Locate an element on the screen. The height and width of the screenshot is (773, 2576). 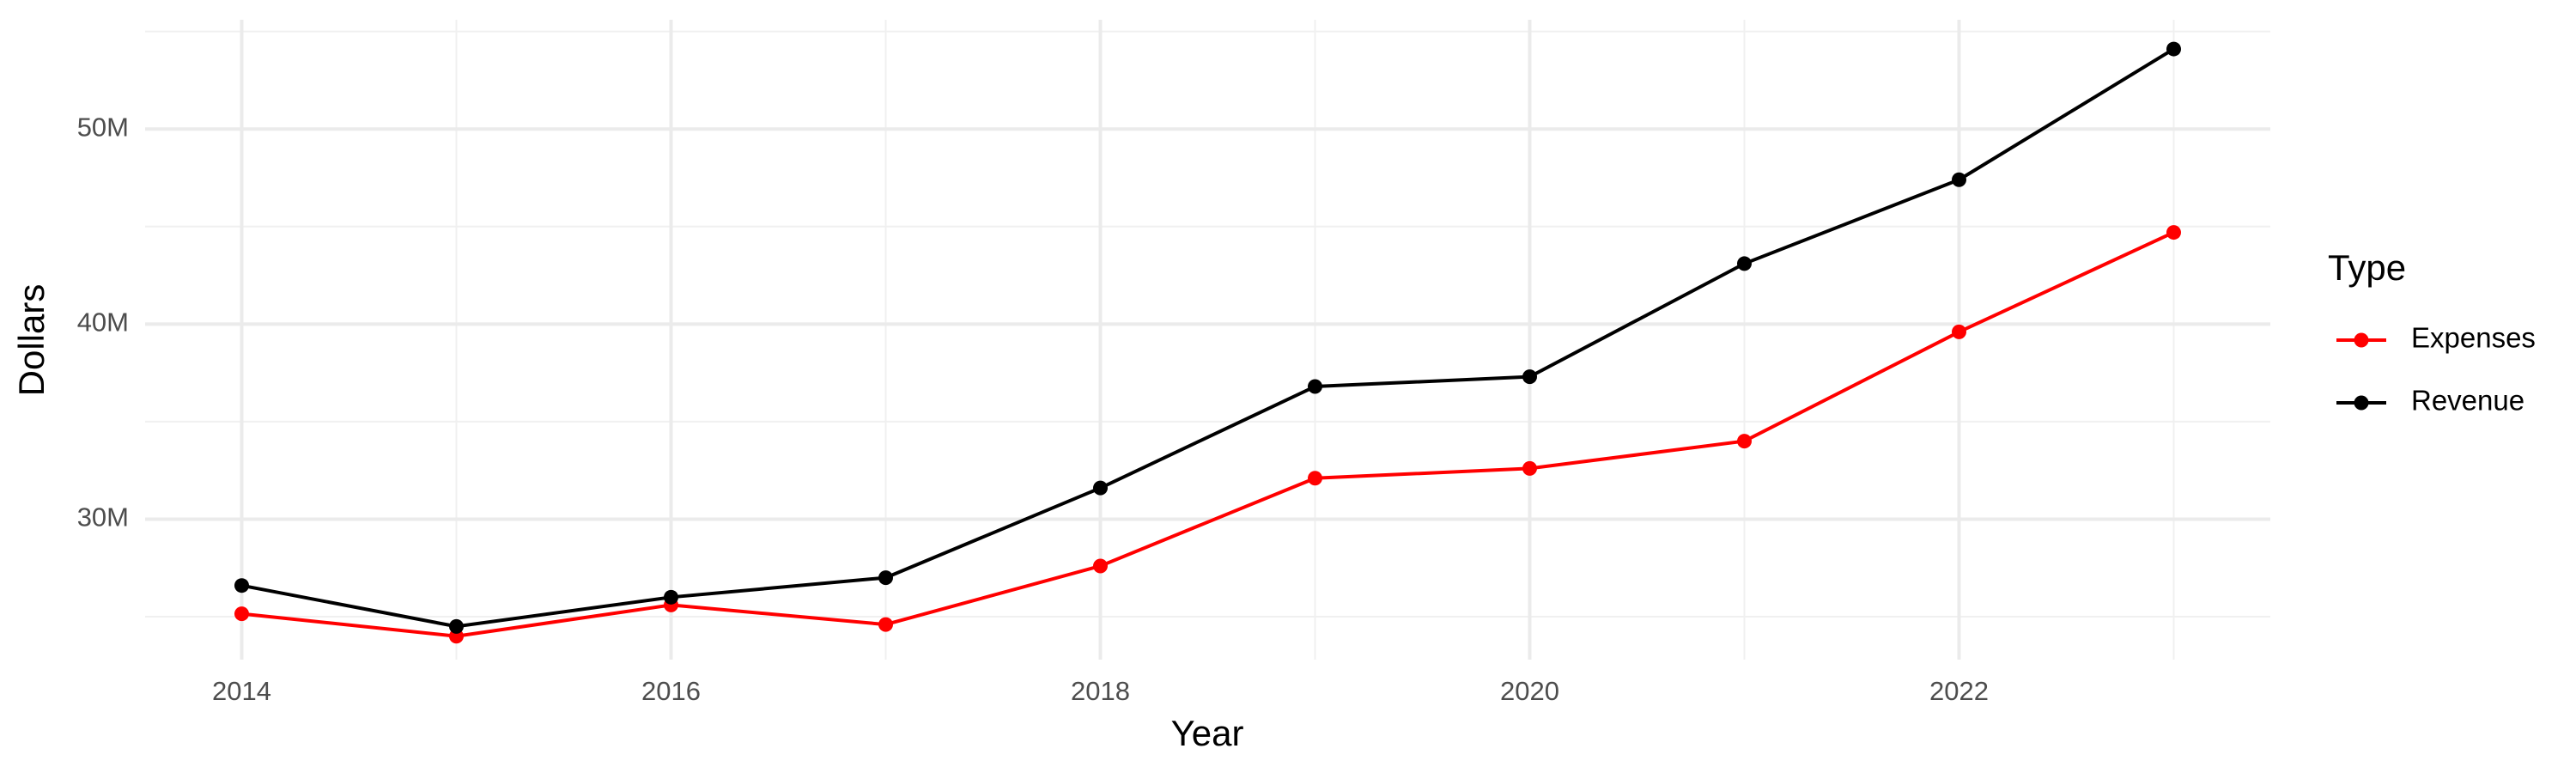
legend-title: Type is located at coordinates (2367, 267).